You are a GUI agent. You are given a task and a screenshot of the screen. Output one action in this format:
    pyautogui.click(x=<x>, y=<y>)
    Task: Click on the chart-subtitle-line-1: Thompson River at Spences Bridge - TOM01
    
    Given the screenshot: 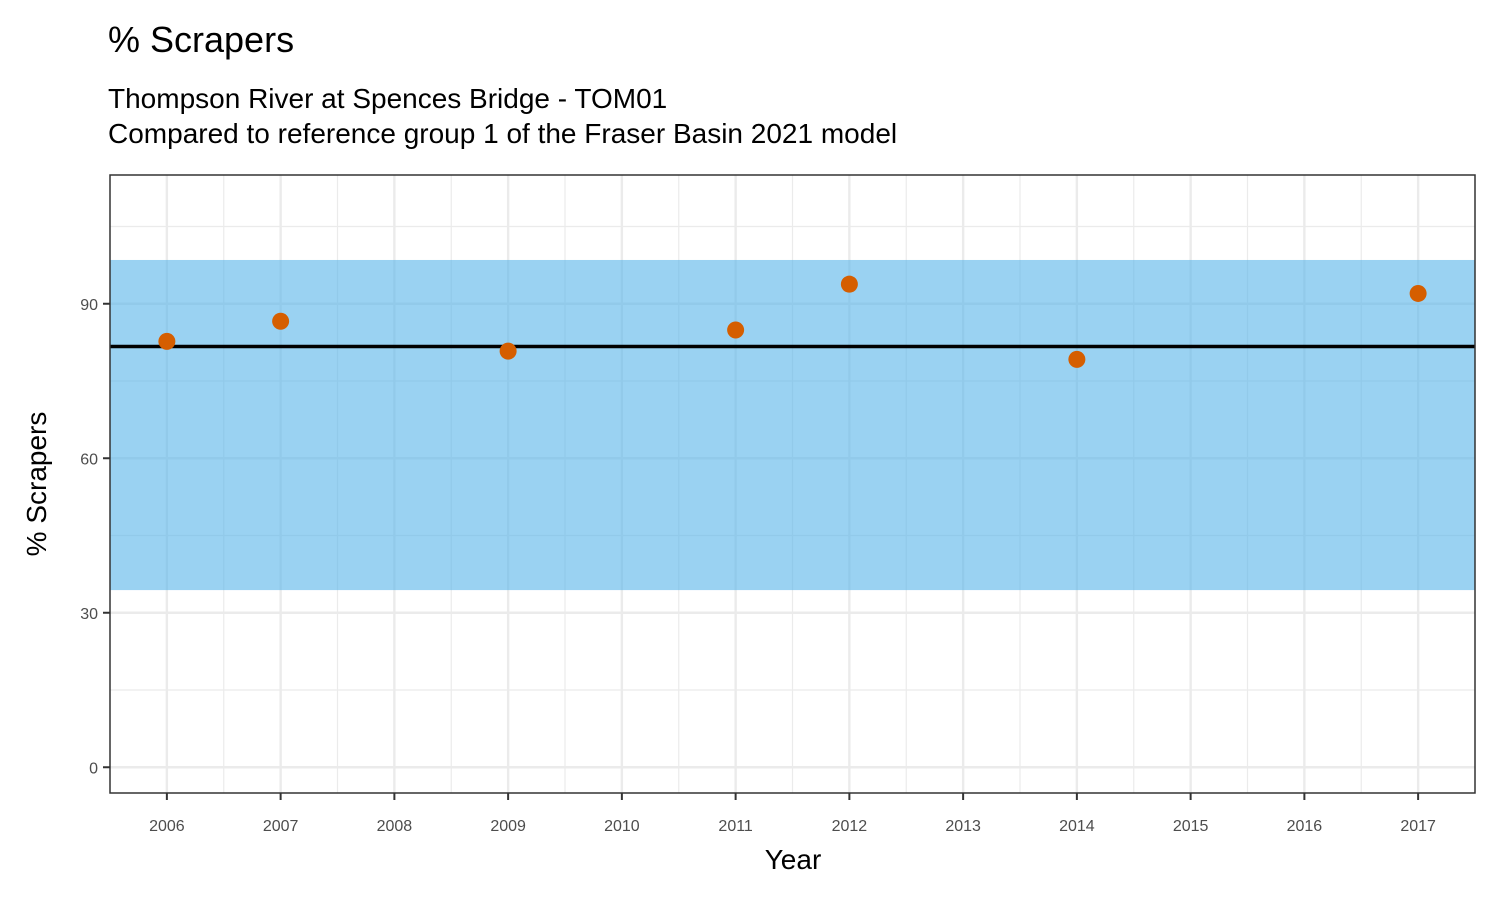 What is the action you would take?
    pyautogui.click(x=387, y=98)
    